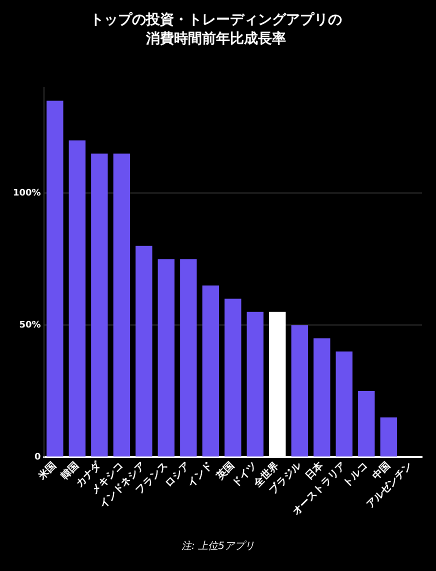 Image resolution: width=436 pixels, height=571 pixels. Describe the element at coordinates (47, 472) in the screenshot. I see `x-tick-label: 米国` at that location.